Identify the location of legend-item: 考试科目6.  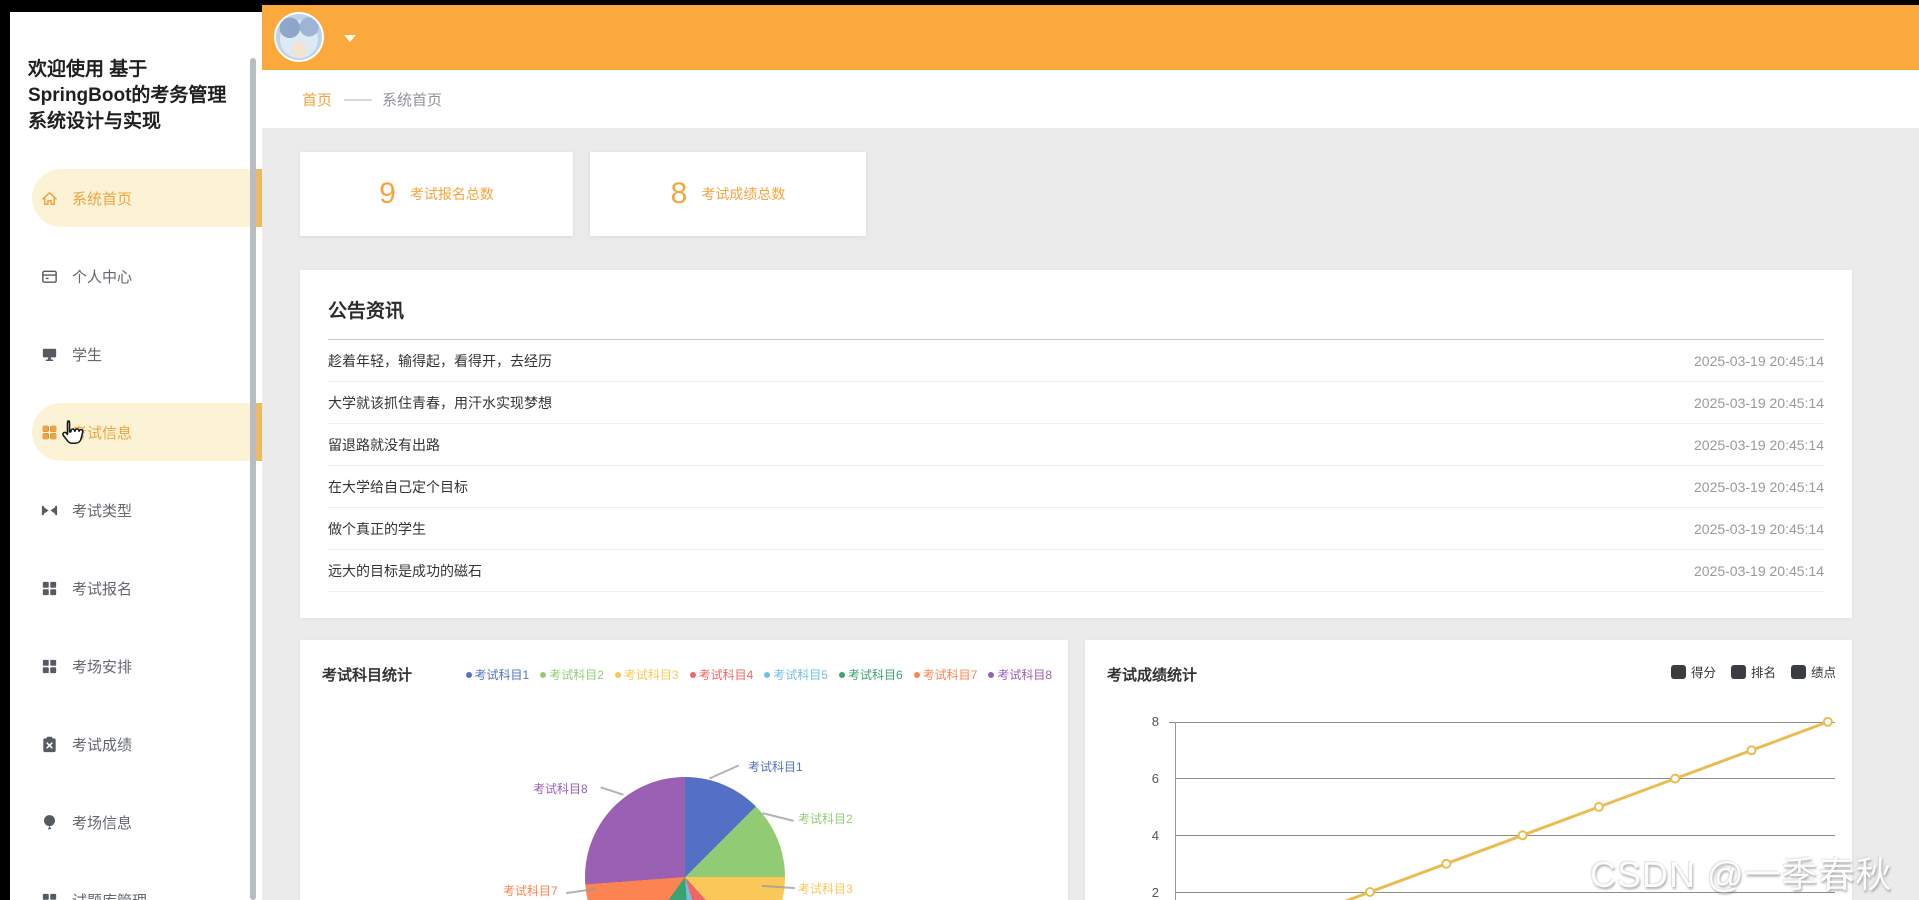
(870, 674).